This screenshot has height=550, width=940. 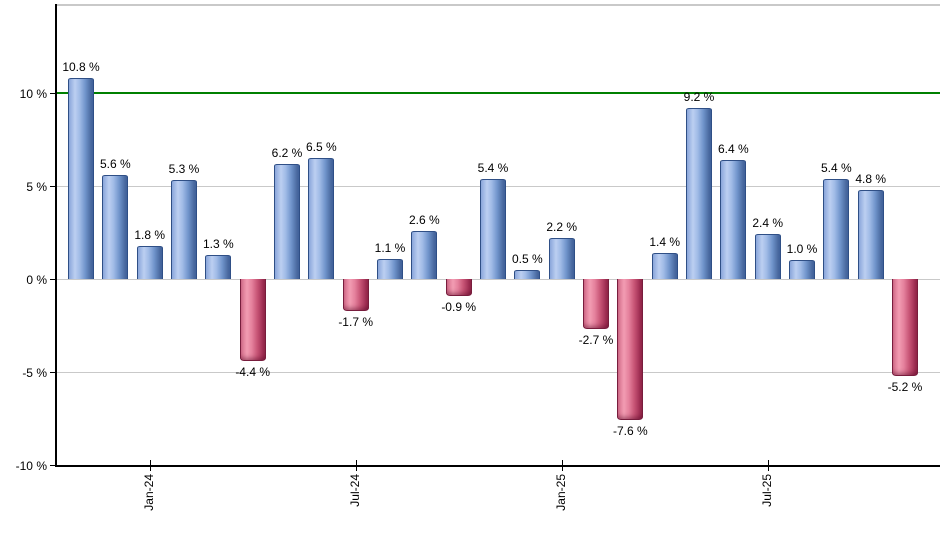 What do you see at coordinates (630, 431) in the screenshot?
I see `bar-value-label: -7.6 %` at bounding box center [630, 431].